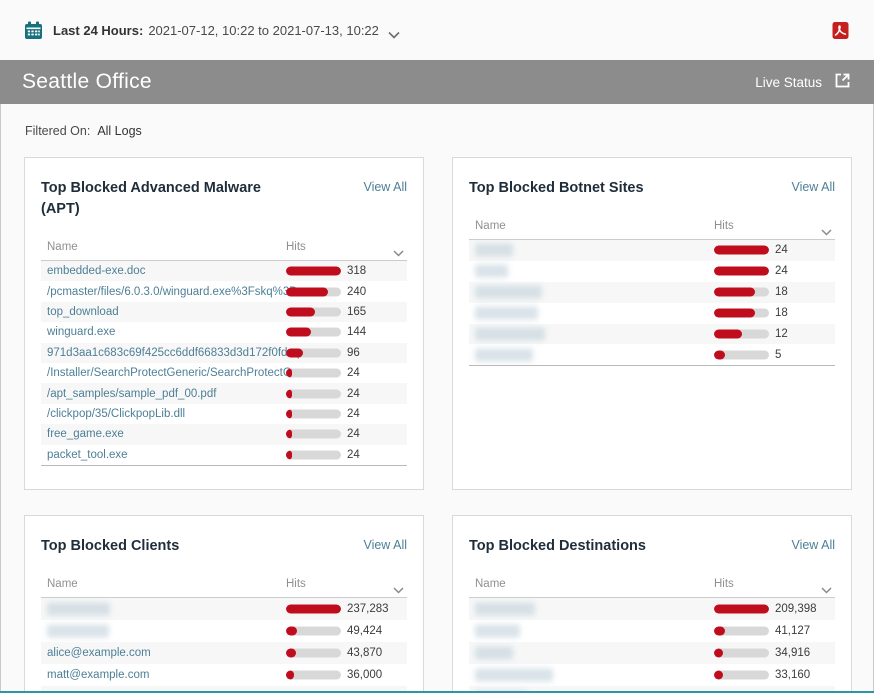 This screenshot has width=874, height=693. I want to click on name-link: free_game.exe, so click(85, 434).